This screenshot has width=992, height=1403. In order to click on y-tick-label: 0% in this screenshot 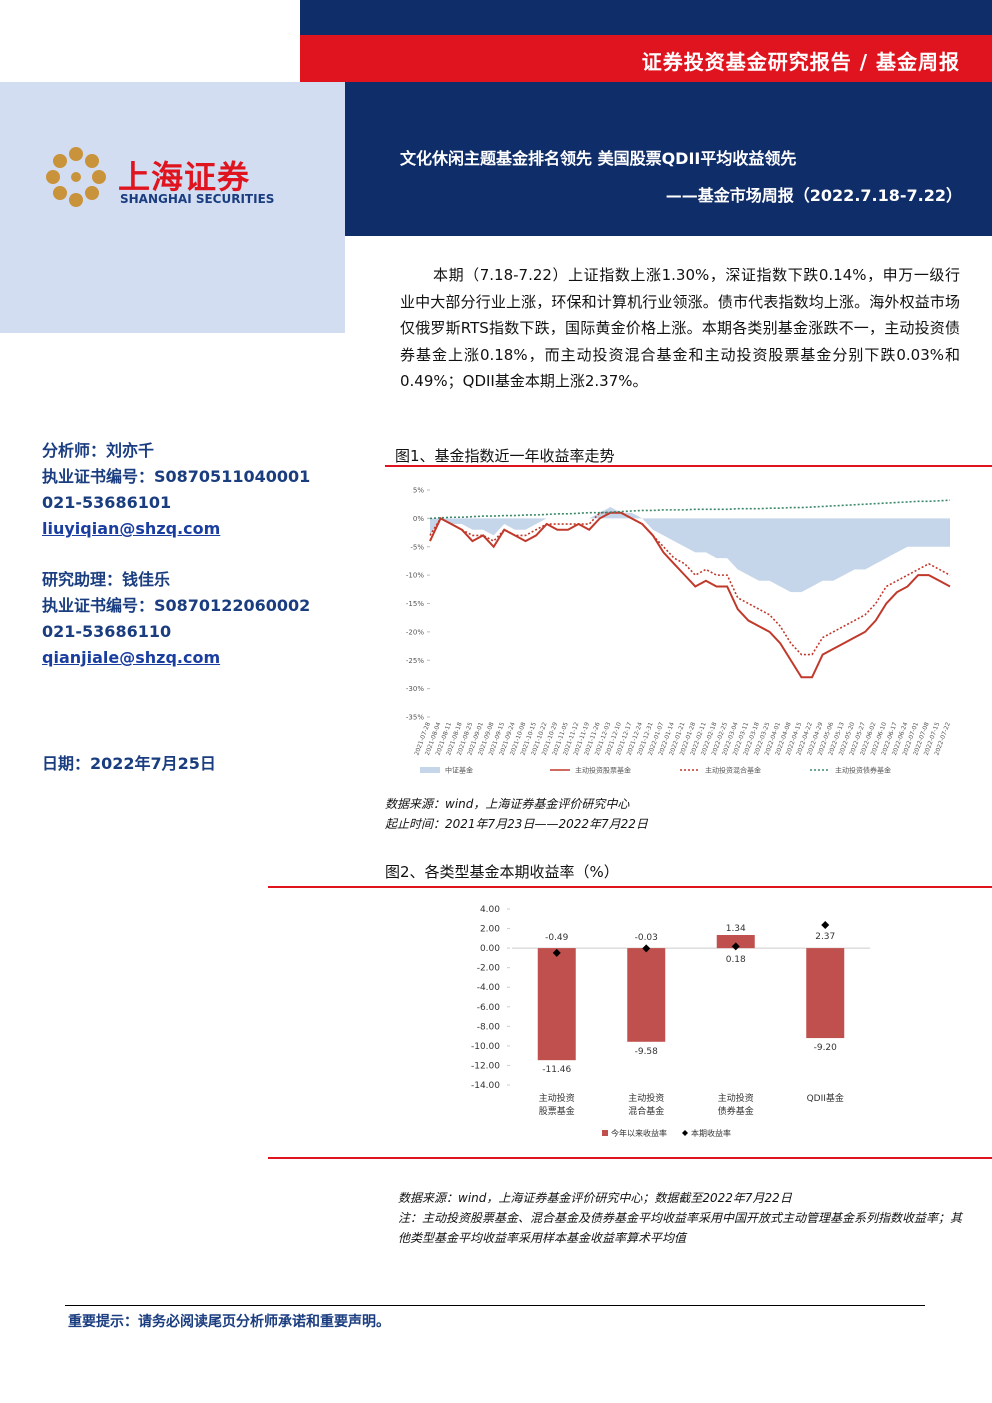, I will do `click(418, 519)`.